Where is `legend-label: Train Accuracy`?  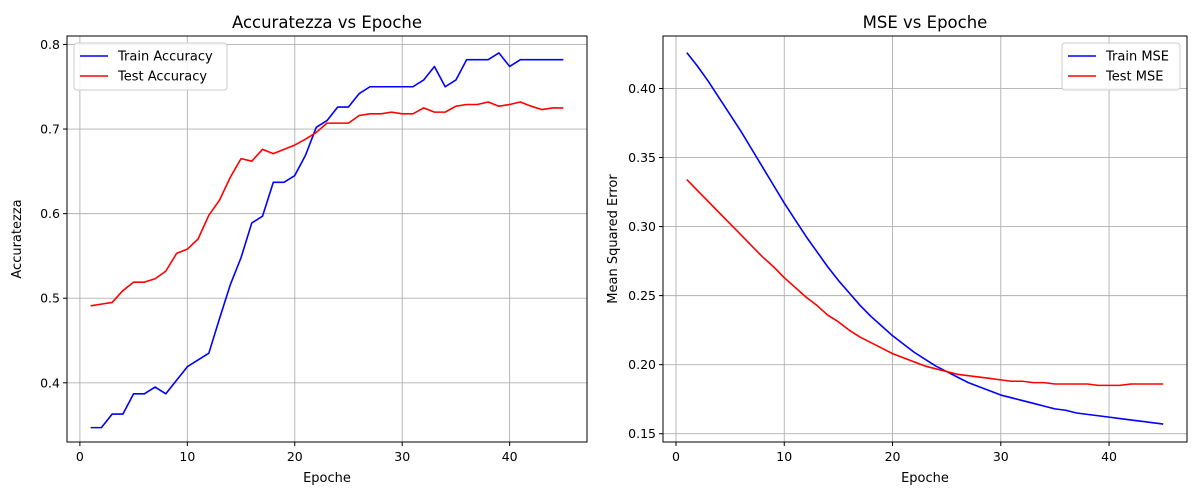 legend-label: Train Accuracy is located at coordinates (165, 57).